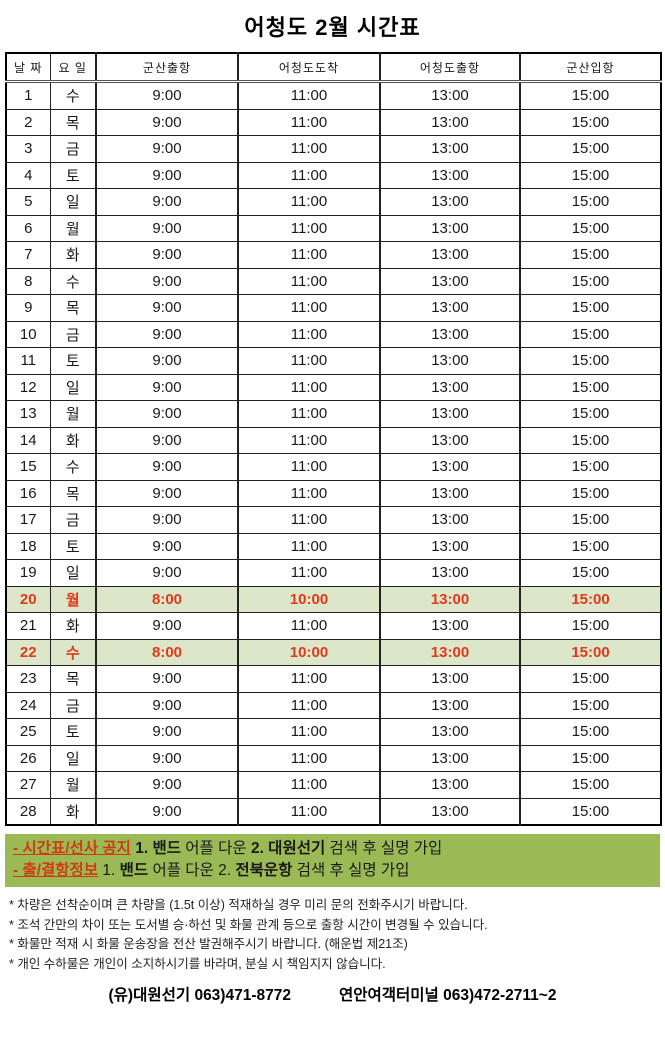 Image resolution: width=665 pixels, height=1039 pixels. I want to click on table-row: 18 토 9:00 11:00 13:00 15:00, so click(333, 546).